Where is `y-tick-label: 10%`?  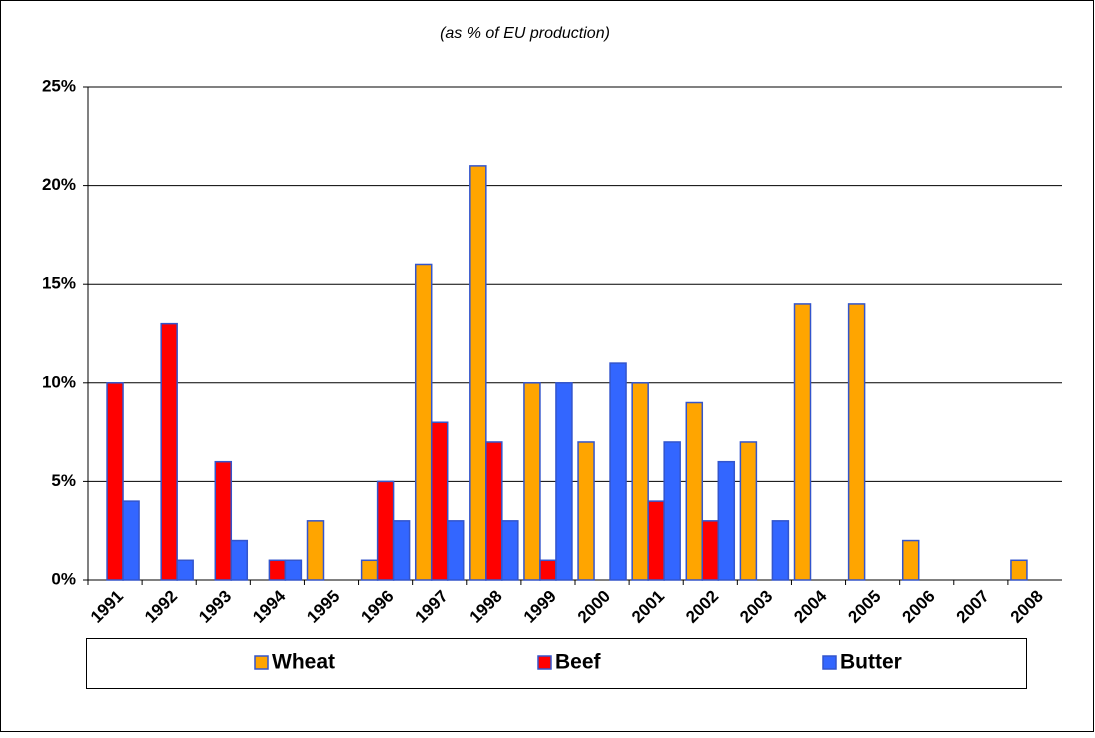
y-tick-label: 10% is located at coordinates (59, 381).